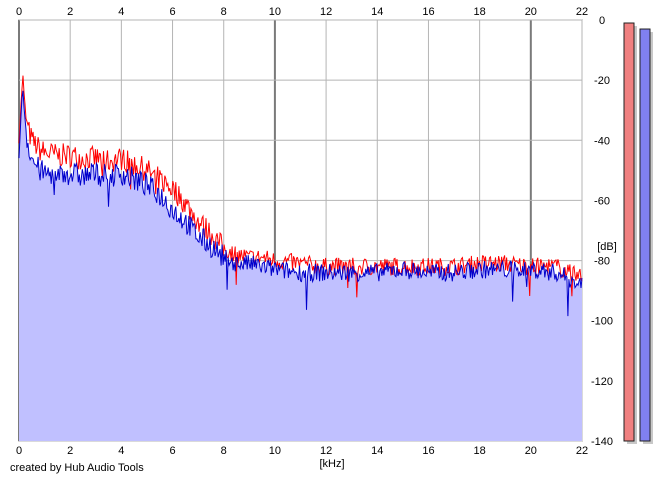 Image resolution: width=664 pixels, height=481 pixels. I want to click on x-tick-label-top: 0, so click(19, 12).